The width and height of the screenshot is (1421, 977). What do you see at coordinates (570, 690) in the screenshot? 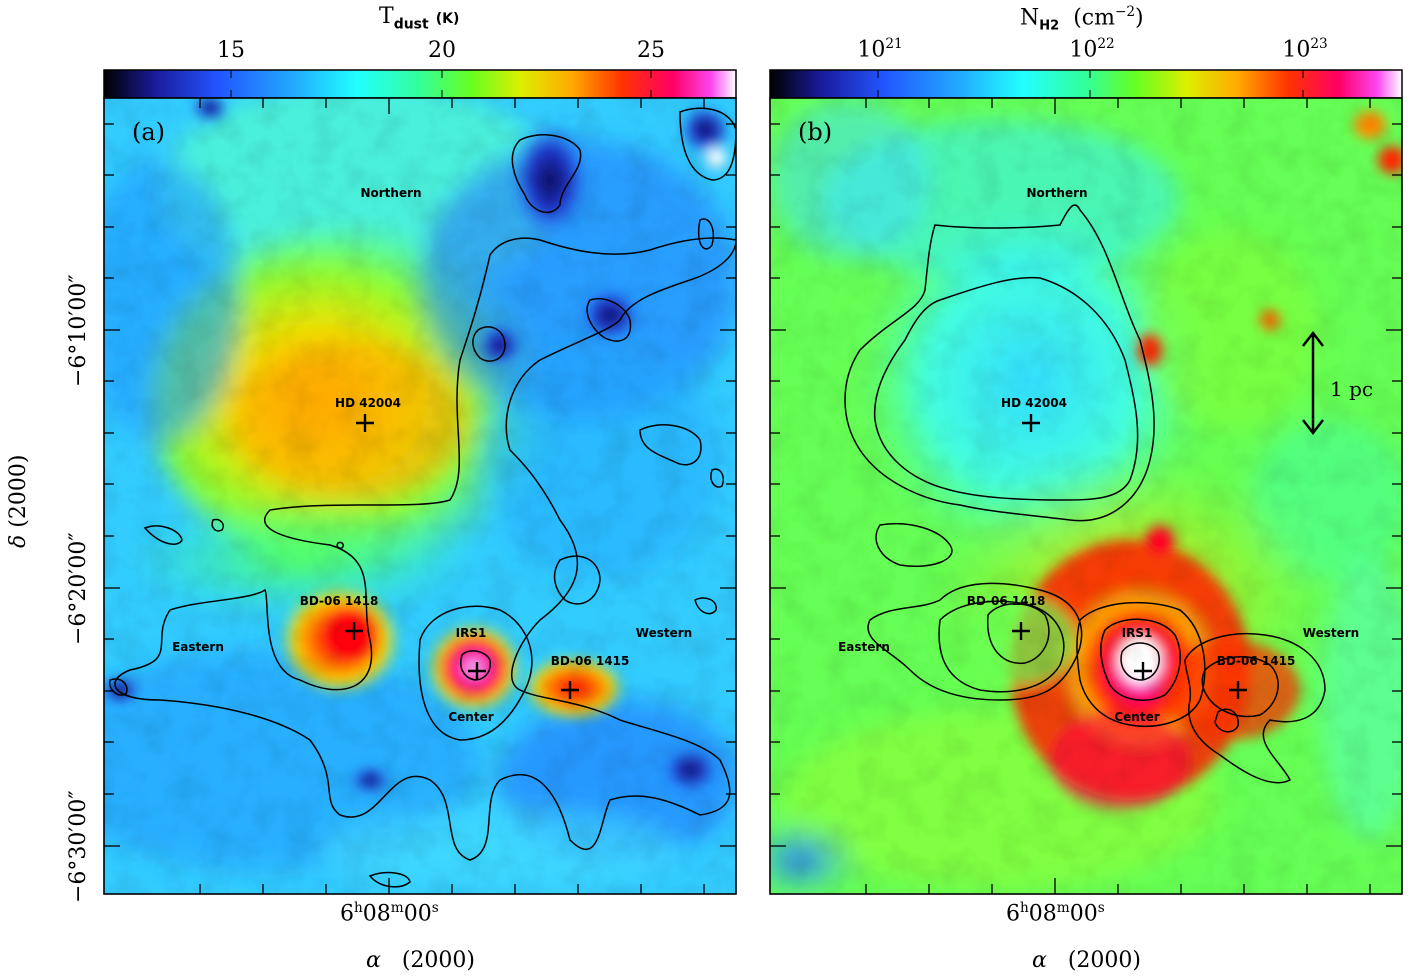
I see `cross-bd1415-a` at bounding box center [570, 690].